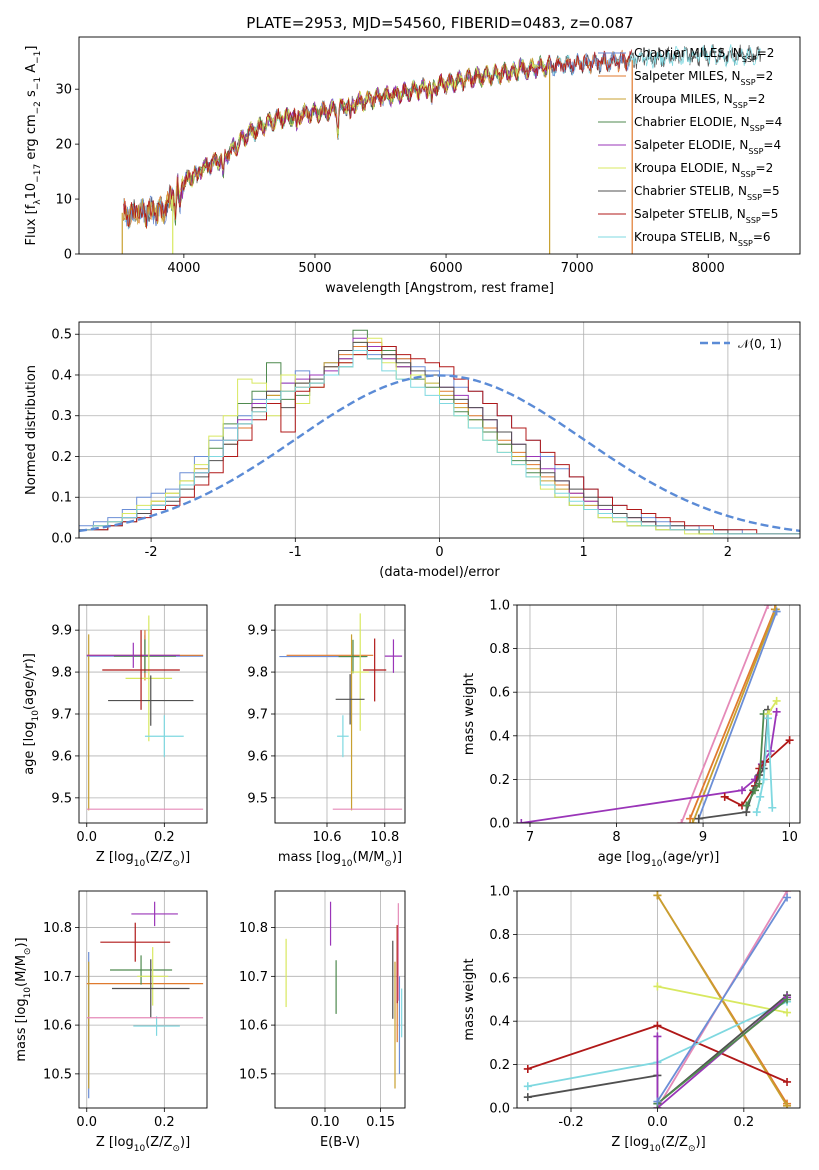 The image size is (819, 1170). What do you see at coordinates (699, 101) in the screenshot?
I see `legend-entry-kroupa-miles: Kroupa MILES, NSSP=2` at bounding box center [699, 101].